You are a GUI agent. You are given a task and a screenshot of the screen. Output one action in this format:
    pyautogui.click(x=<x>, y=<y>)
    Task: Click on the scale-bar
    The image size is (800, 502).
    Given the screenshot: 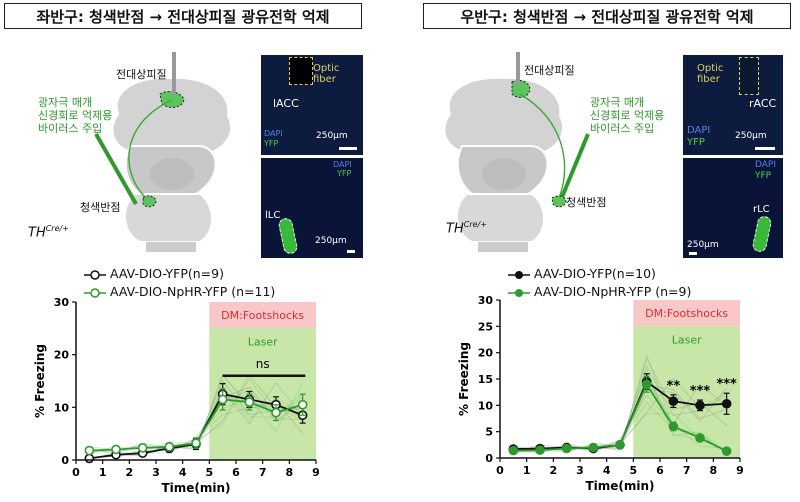 What is the action you would take?
    pyautogui.click(x=348, y=148)
    